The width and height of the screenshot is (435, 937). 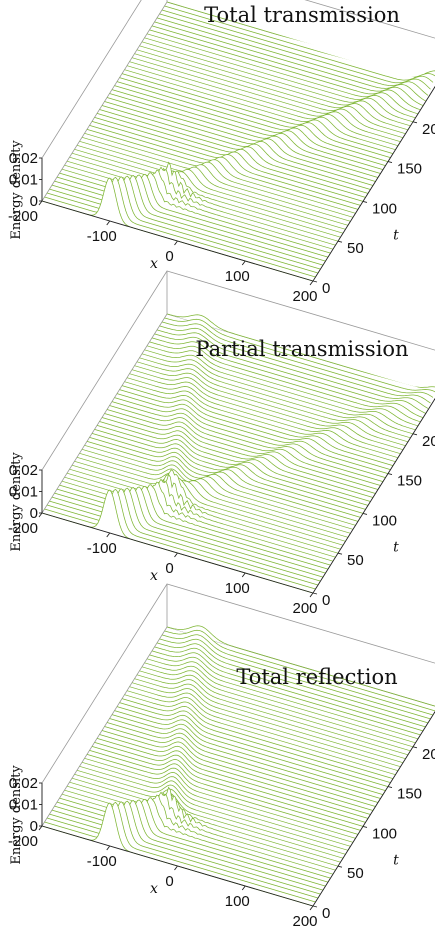 I want to click on series-trace-t150, so click(x=252, y=121).